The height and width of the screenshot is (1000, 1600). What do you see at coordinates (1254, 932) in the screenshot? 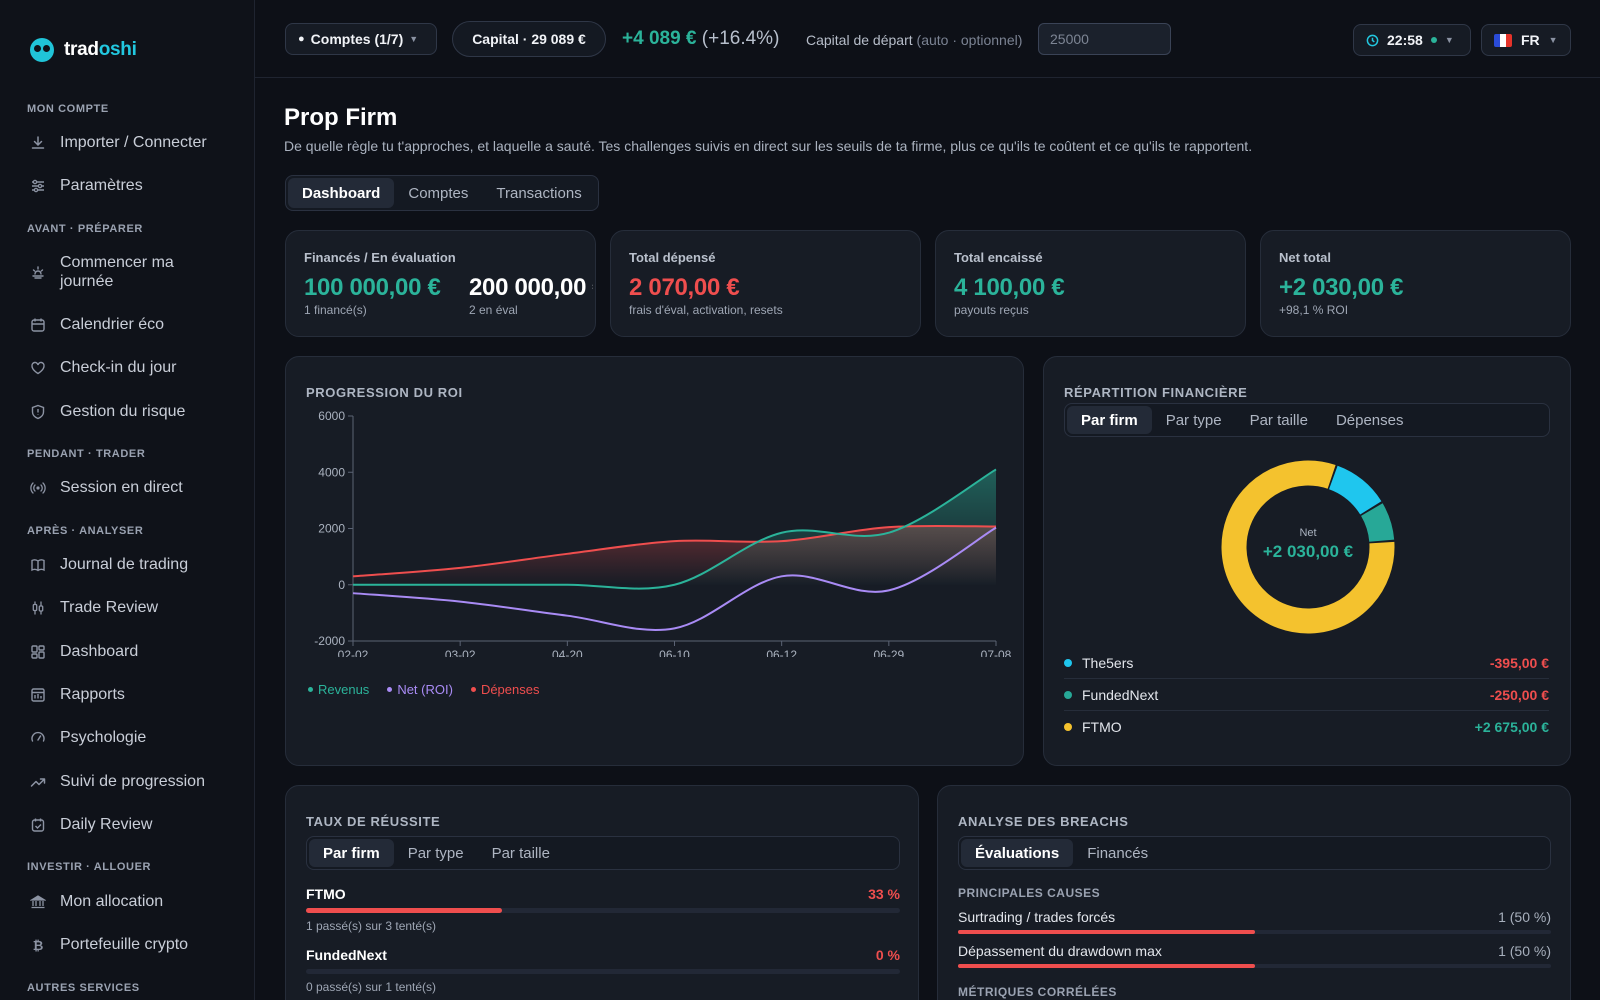
I see `cause-bar` at bounding box center [1254, 932].